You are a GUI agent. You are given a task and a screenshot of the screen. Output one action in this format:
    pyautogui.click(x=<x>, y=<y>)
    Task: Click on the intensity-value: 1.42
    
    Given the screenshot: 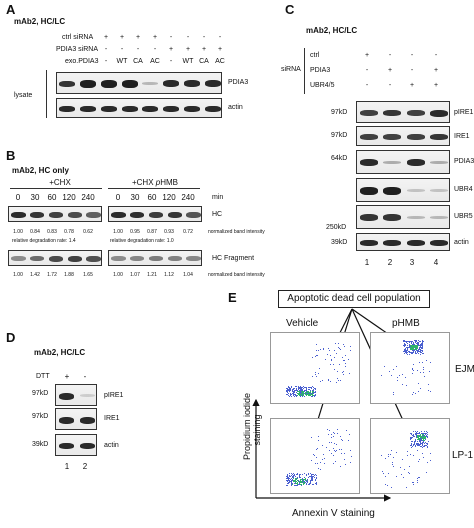 What is the action you would take?
    pyautogui.click(x=35, y=275)
    